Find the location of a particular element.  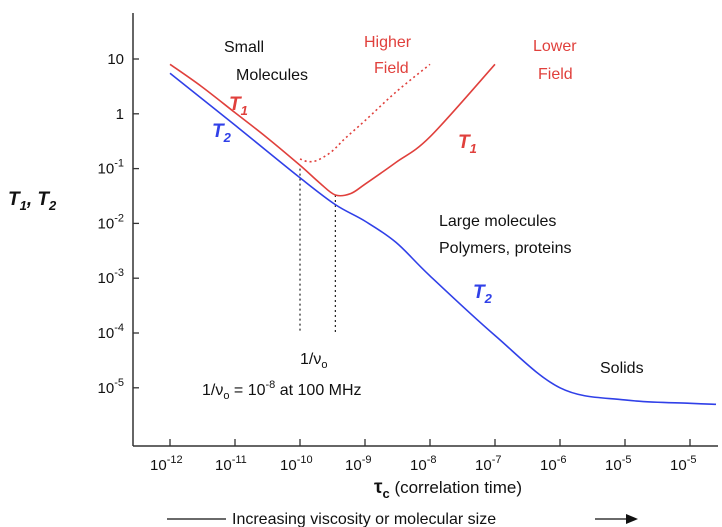

annotation-nu-equation: 1/νo = 10-8 at 100 MHz is located at coordinates (282, 390).